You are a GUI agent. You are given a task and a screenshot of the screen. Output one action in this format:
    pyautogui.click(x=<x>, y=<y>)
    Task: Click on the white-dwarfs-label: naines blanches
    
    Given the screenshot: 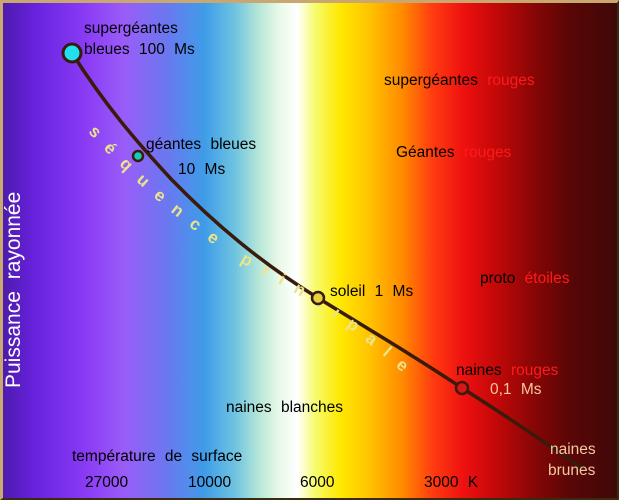 What is the action you would take?
    pyautogui.click(x=285, y=407)
    